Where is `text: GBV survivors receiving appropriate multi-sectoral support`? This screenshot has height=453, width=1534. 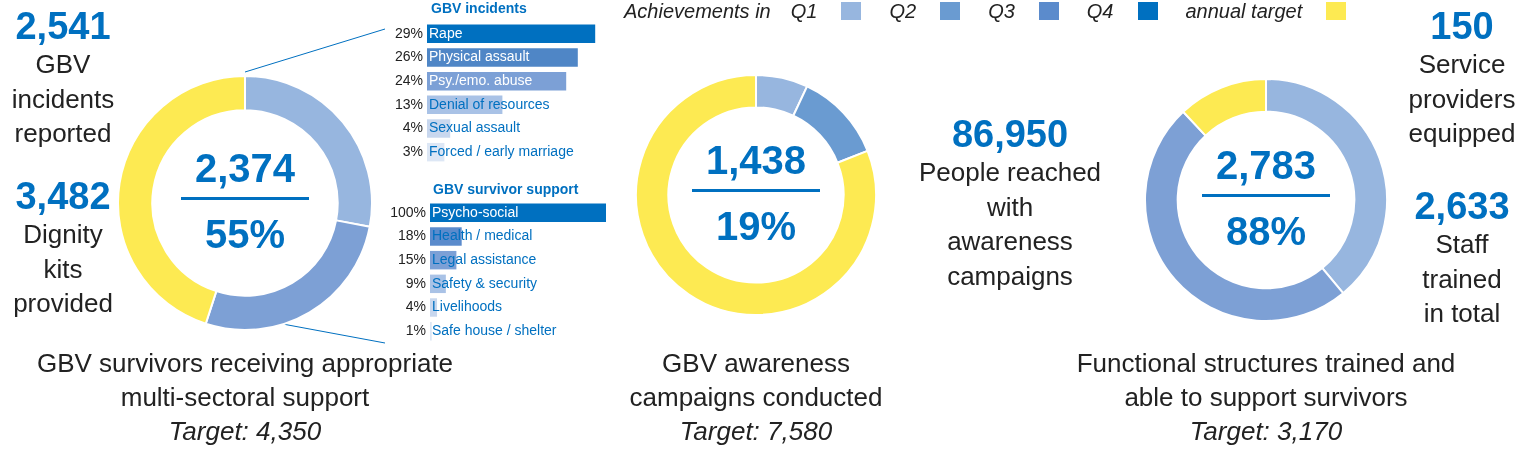
text: GBV survivors receiving appropriate multi-sectoral support is located at coordinates (245, 380).